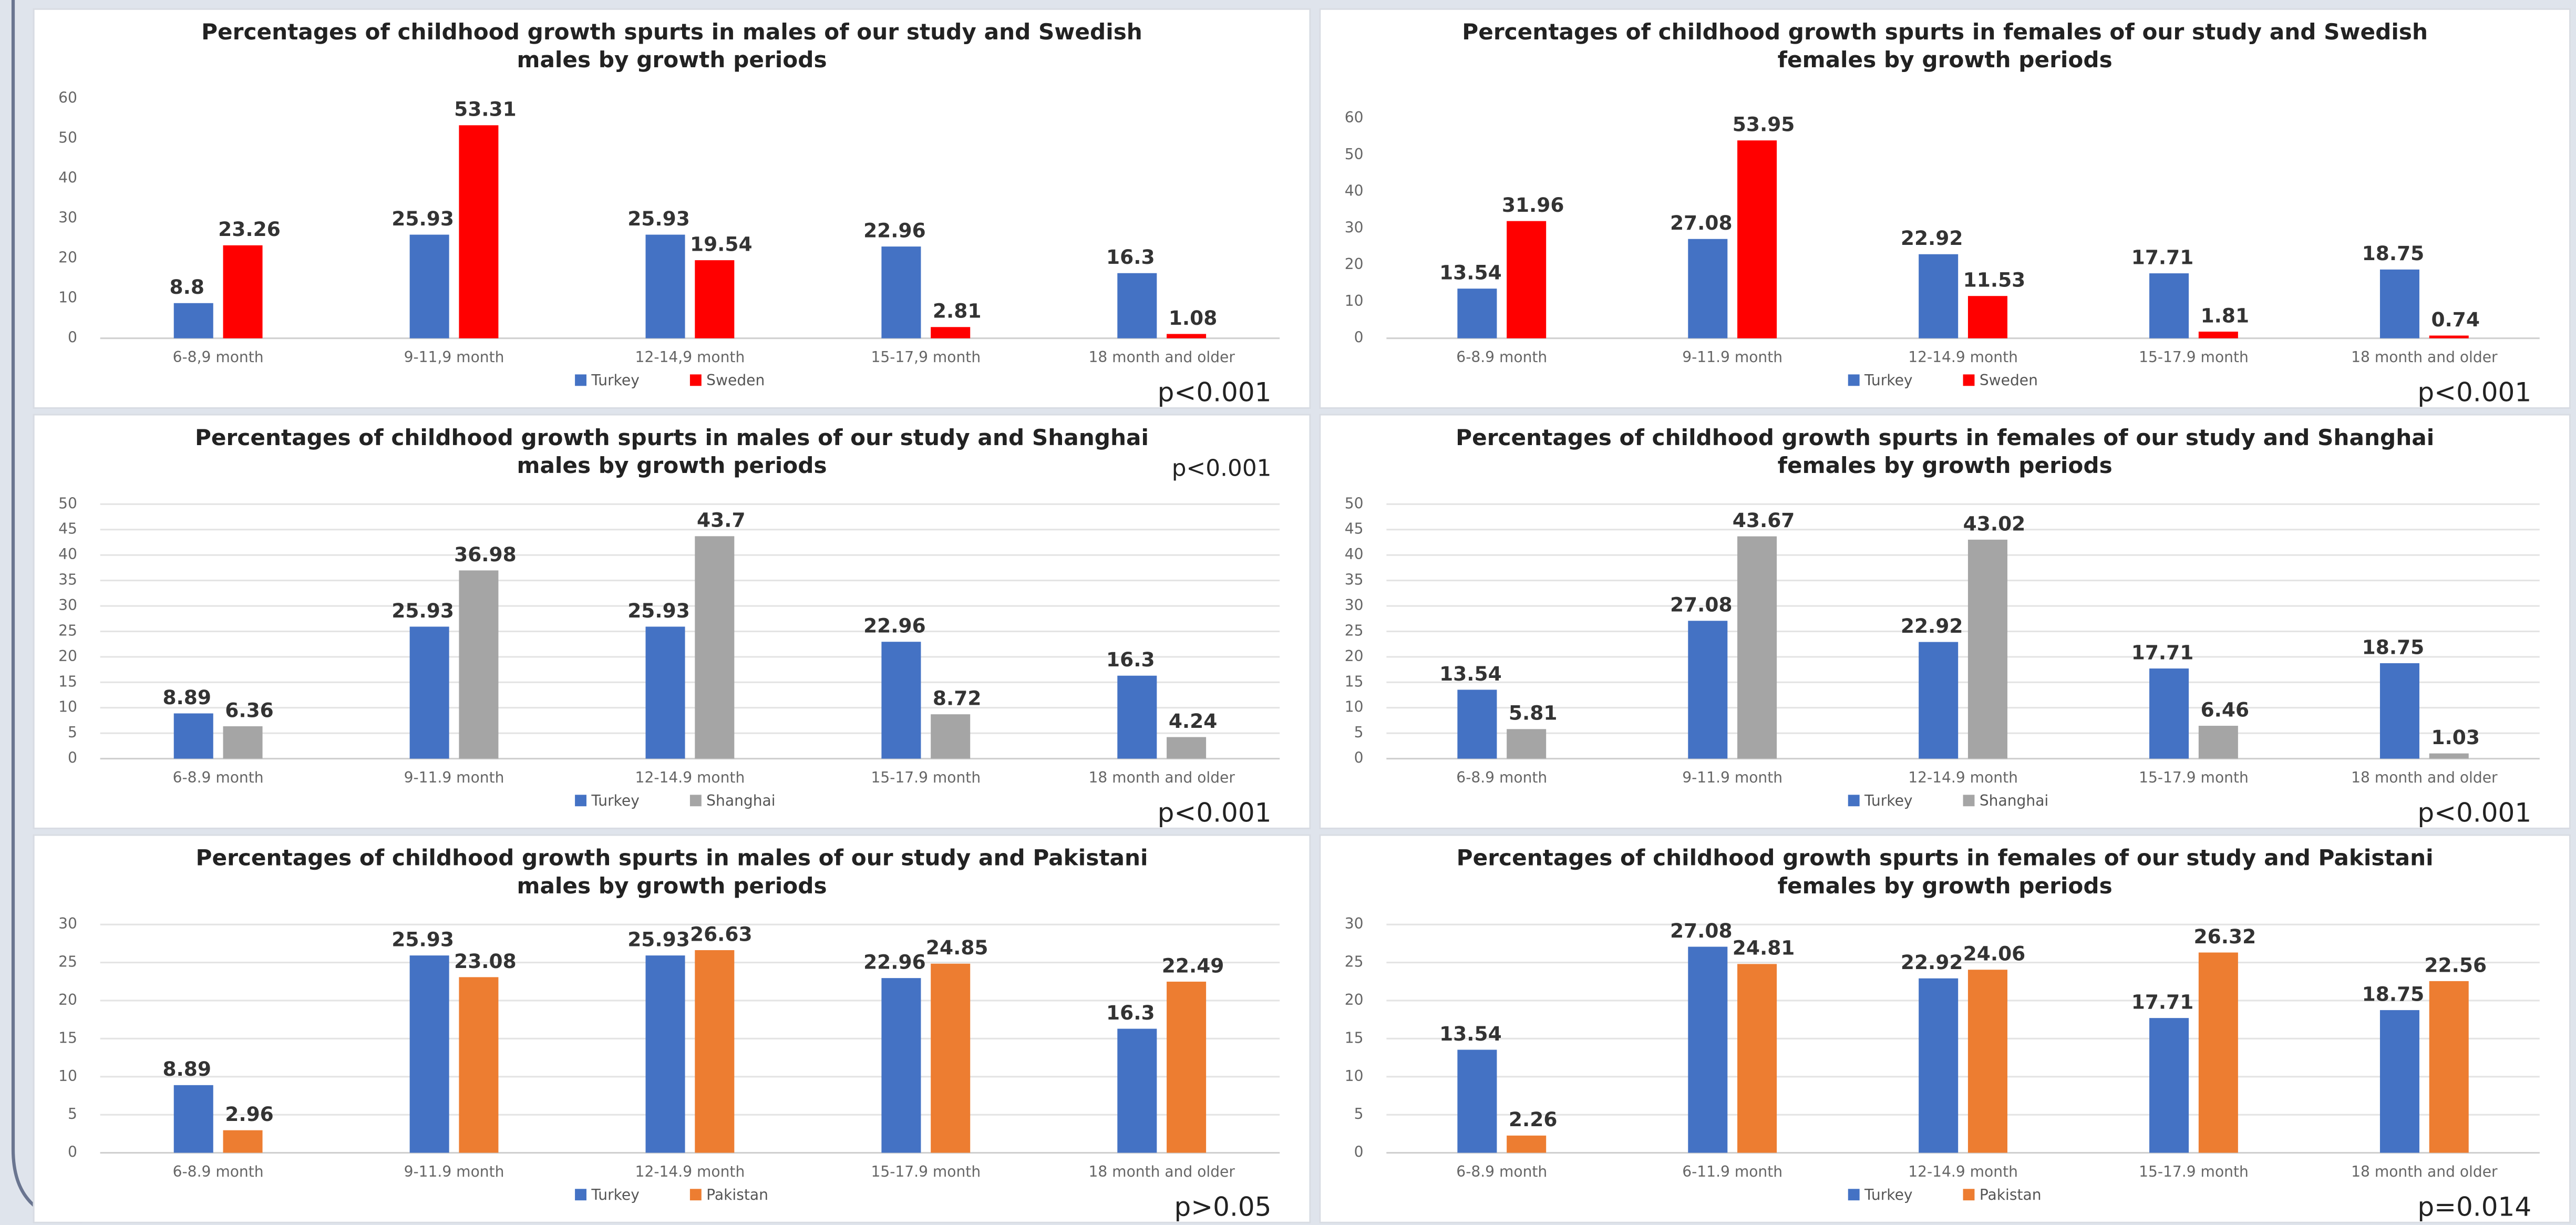  I want to click on data-label: 22.56, so click(2455, 964).